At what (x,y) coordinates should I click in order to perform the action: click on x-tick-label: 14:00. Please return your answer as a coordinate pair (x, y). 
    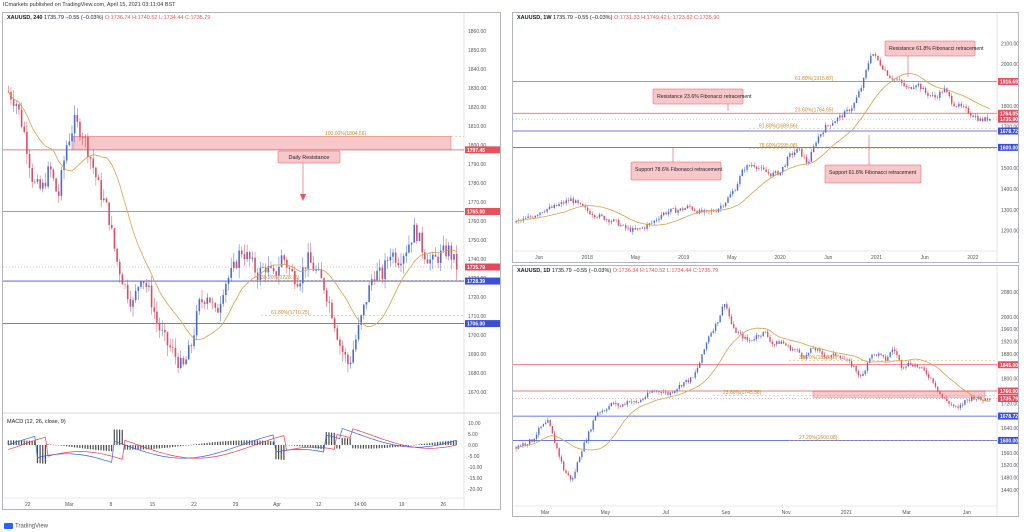
    Looking at the image, I should click on (360, 505).